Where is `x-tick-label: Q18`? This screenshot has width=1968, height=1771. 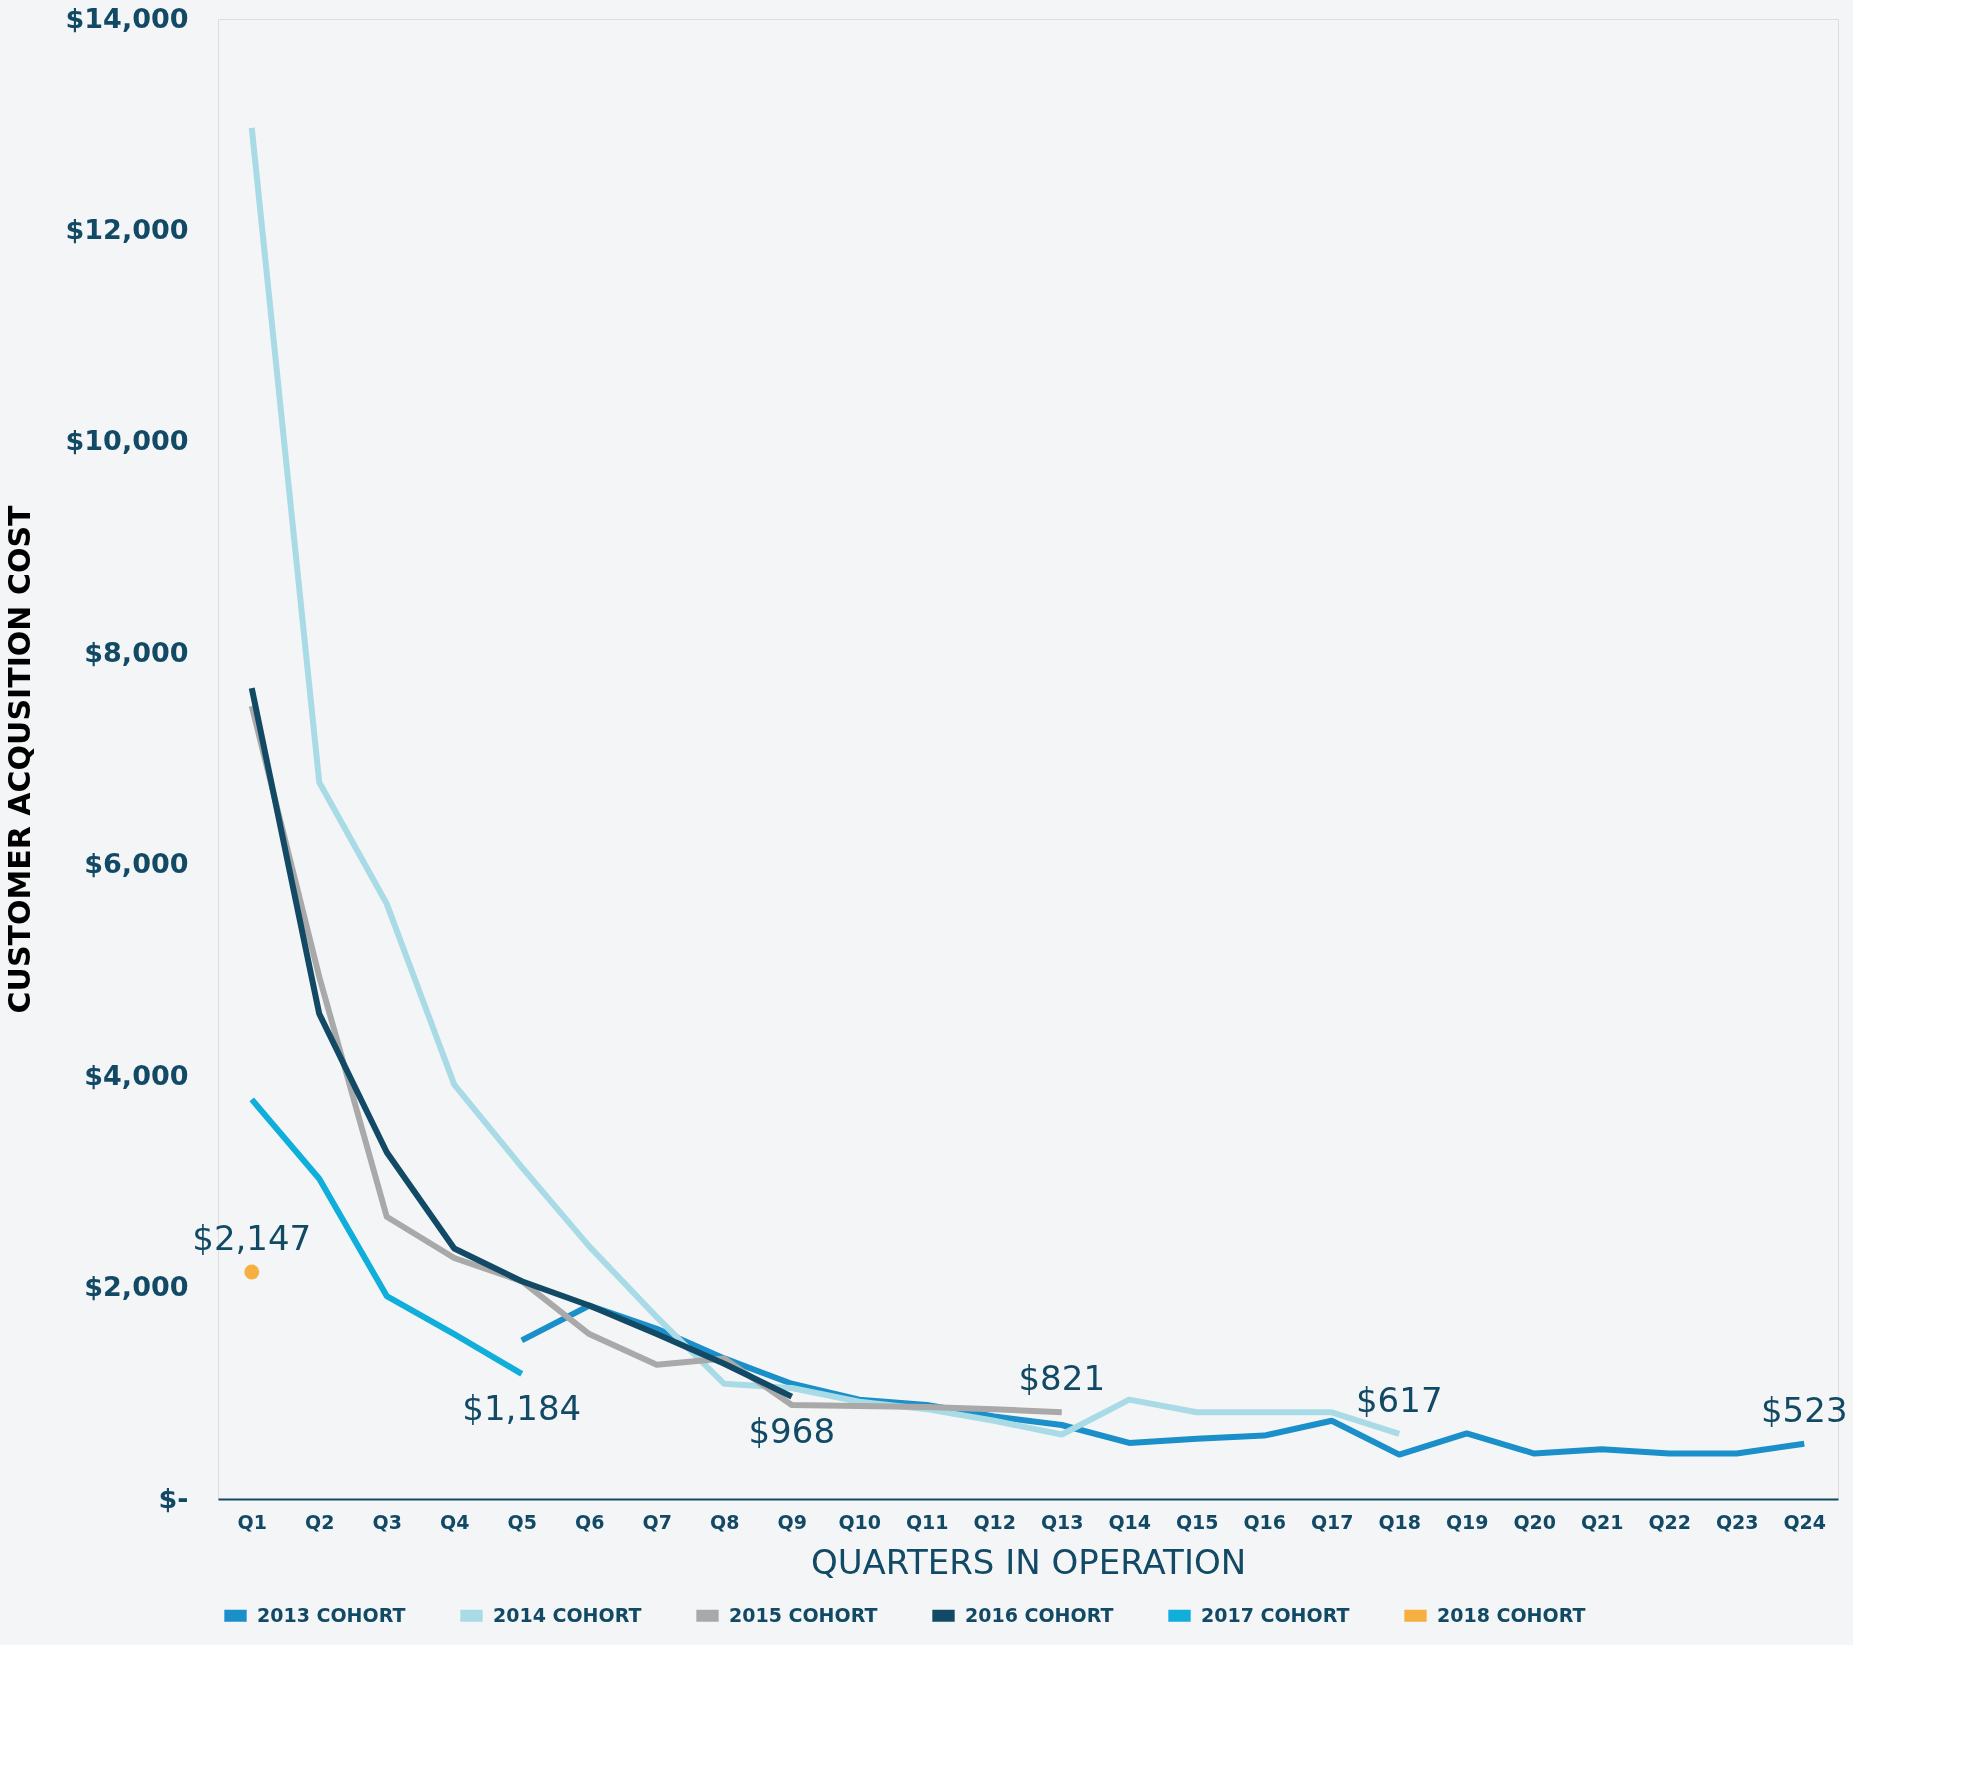
x-tick-label: Q18 is located at coordinates (1400, 1521).